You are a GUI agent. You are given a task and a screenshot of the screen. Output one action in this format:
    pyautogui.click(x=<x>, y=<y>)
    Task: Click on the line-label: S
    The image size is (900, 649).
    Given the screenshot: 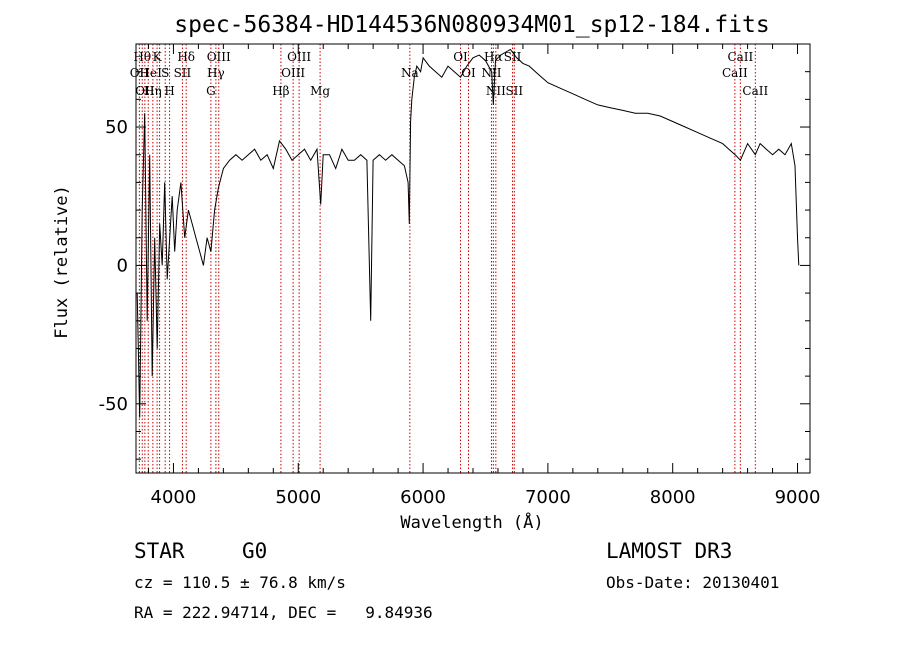 What is the action you would take?
    pyautogui.click(x=165, y=73)
    